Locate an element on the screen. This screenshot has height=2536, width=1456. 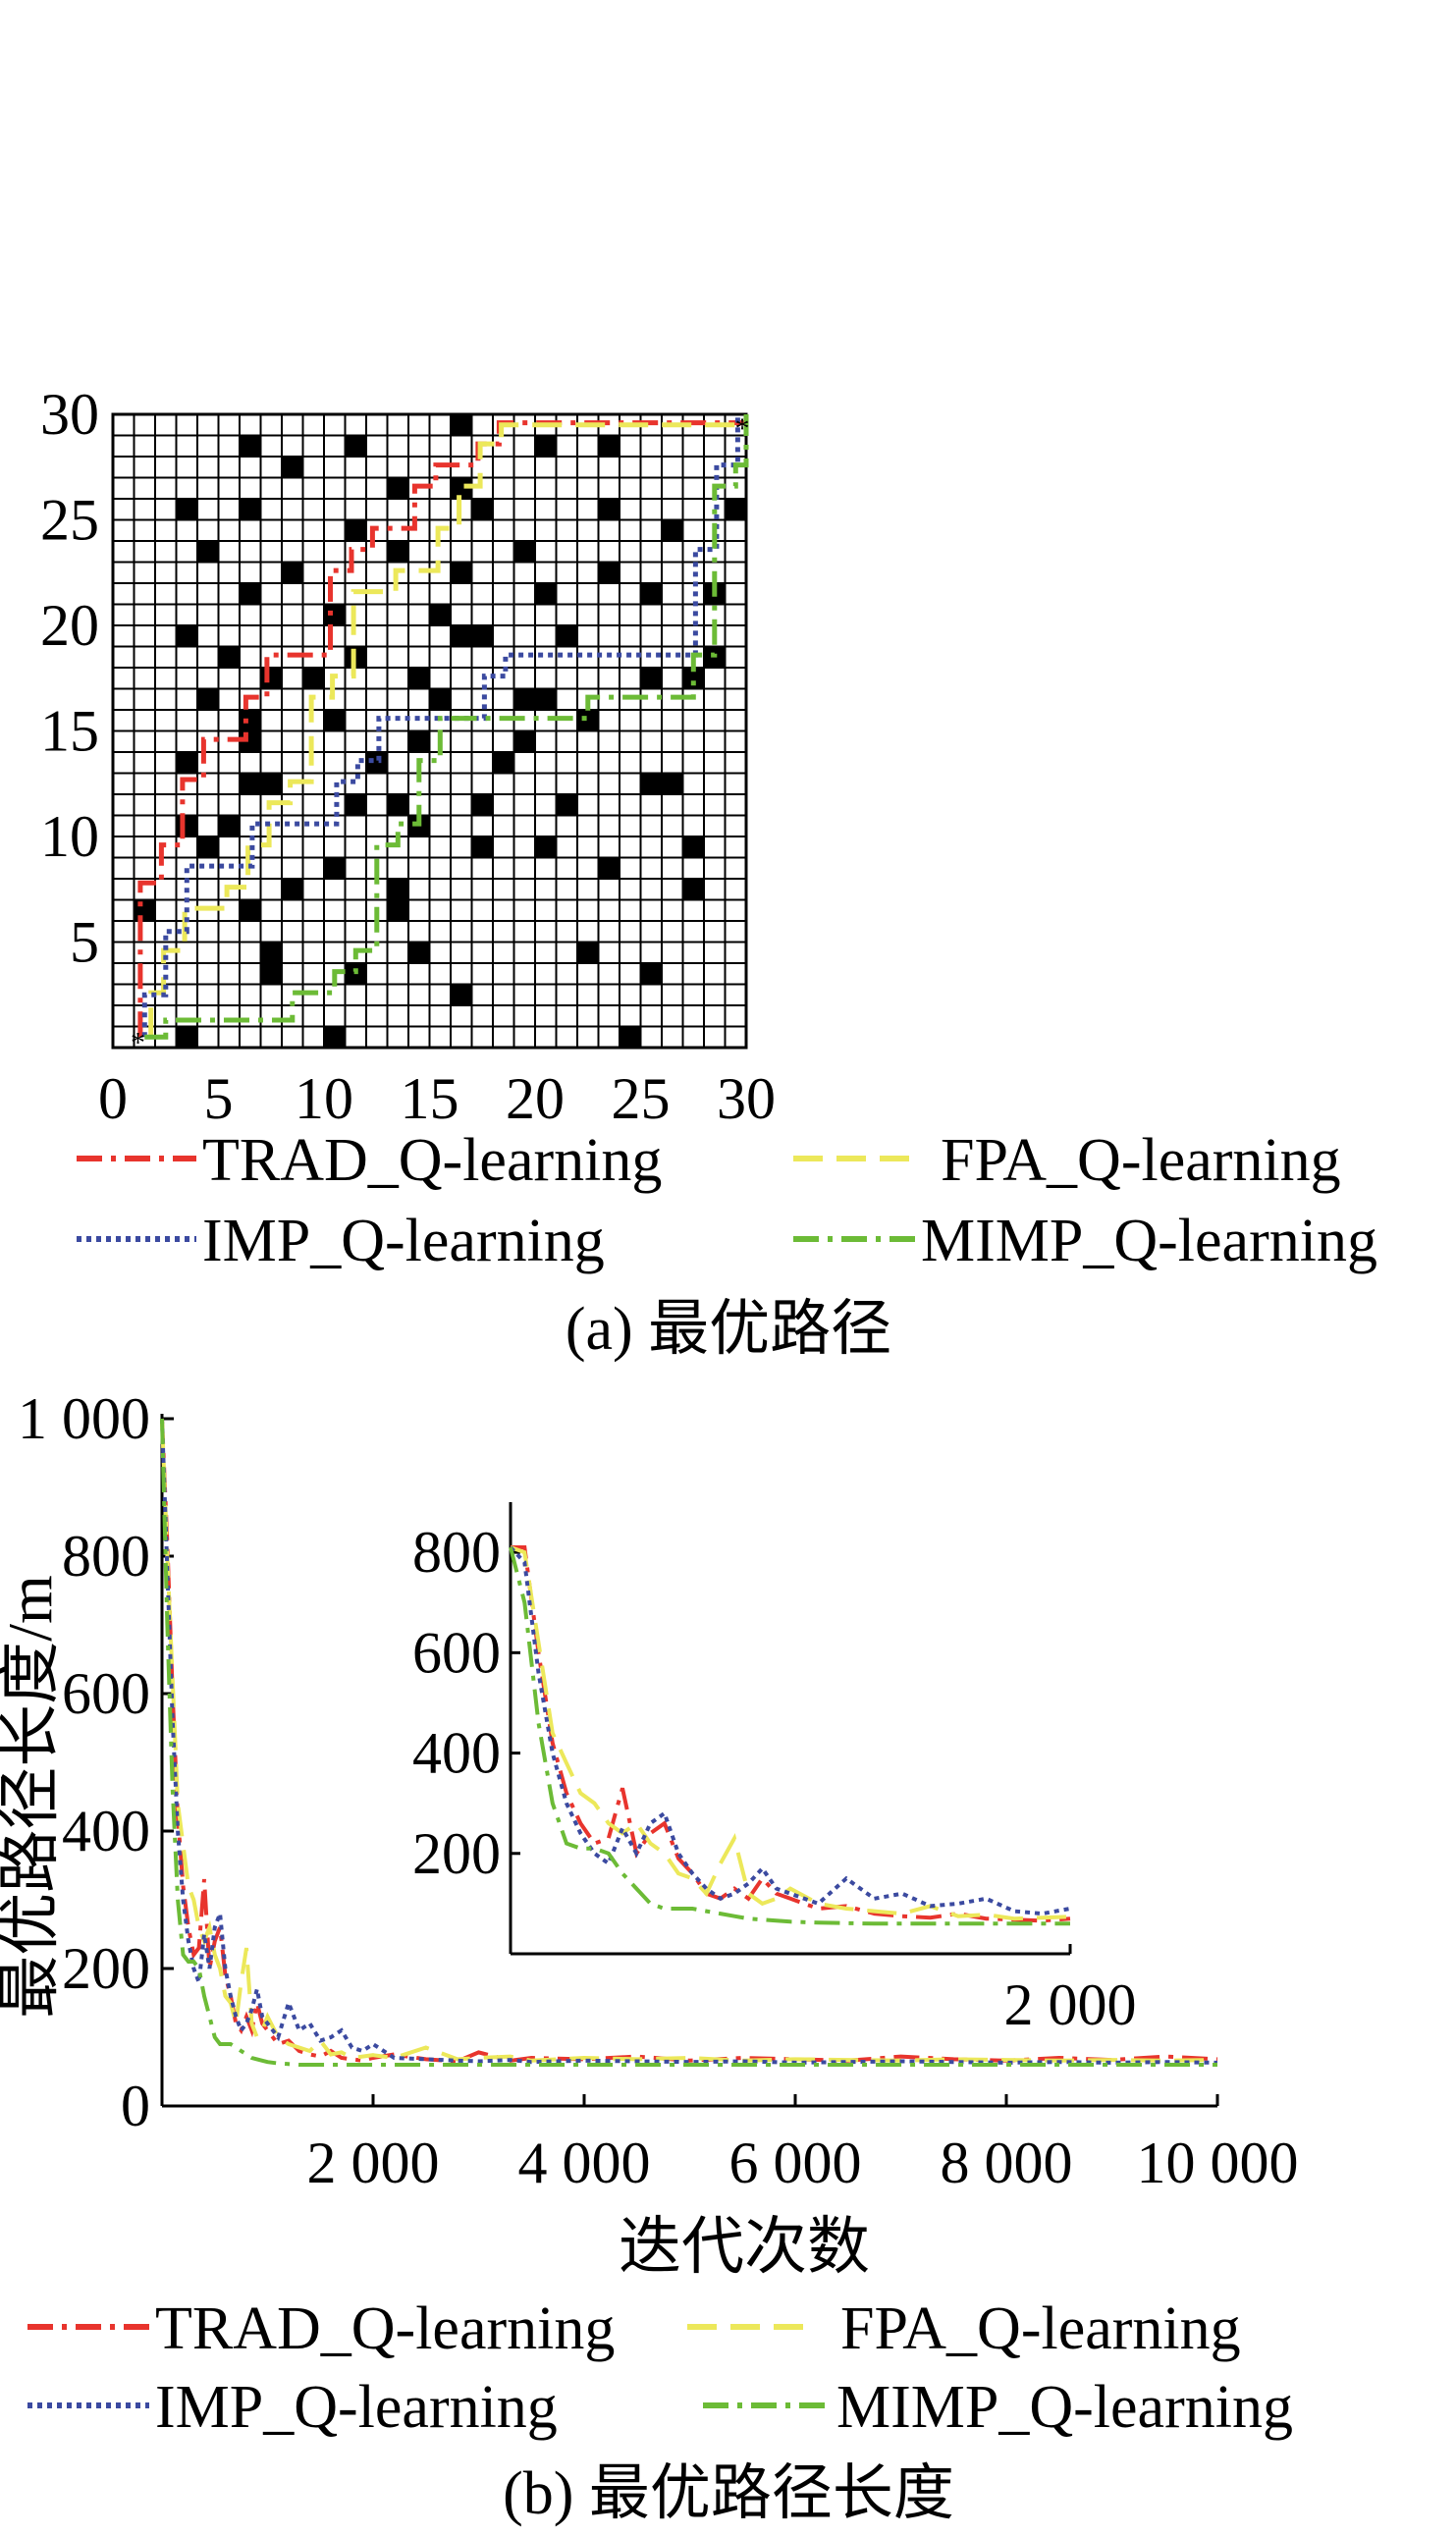
y-tick-label: 800 is located at coordinates (106, 1556).